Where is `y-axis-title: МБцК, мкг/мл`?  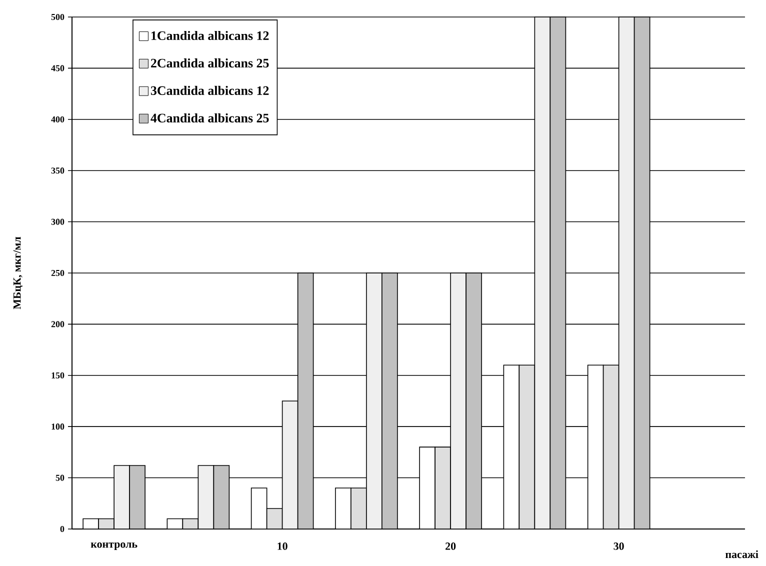 y-axis-title: МБцК, мкг/мл is located at coordinates (18, 273).